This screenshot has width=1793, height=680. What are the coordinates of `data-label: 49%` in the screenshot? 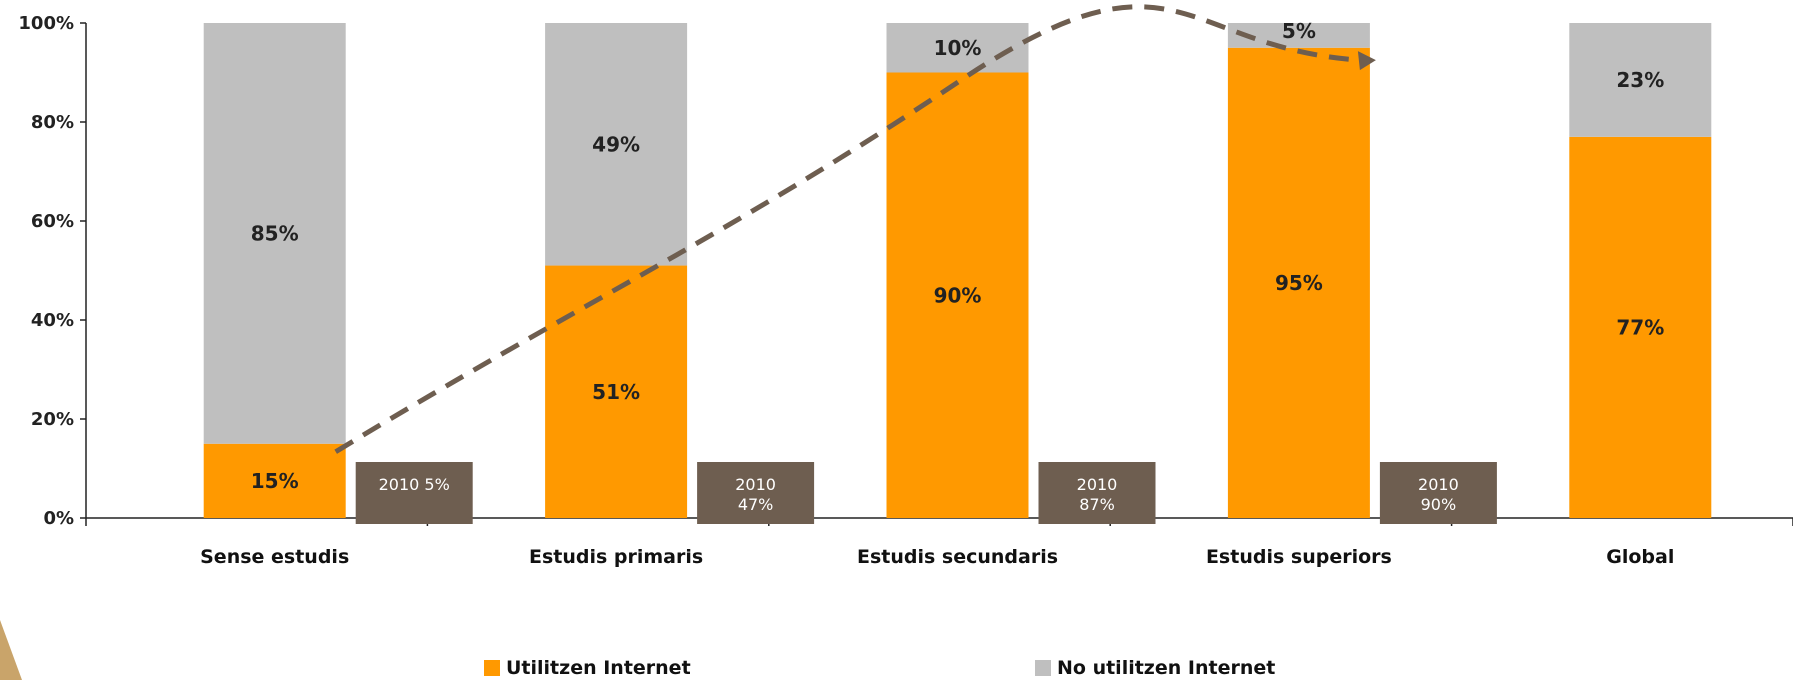 It's located at (616, 144).